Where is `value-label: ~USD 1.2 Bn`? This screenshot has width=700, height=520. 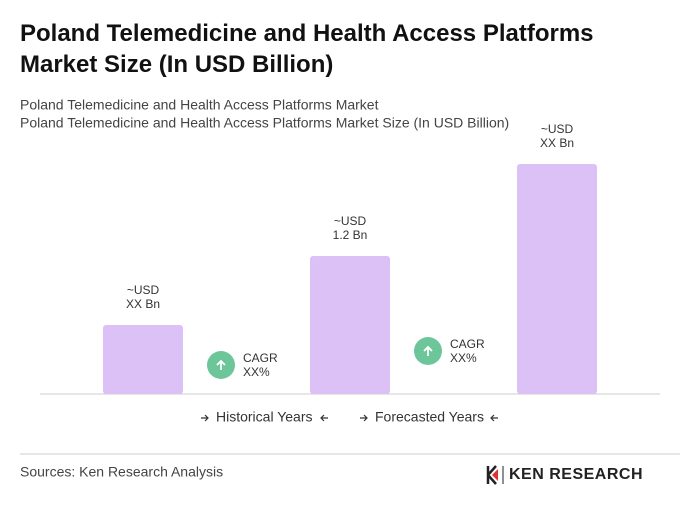 value-label: ~USD 1.2 Bn is located at coordinates (350, 228).